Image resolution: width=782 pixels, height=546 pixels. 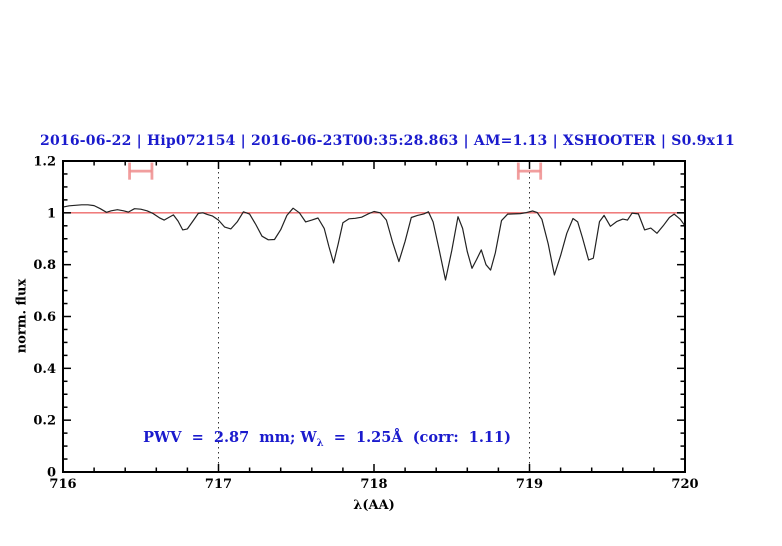 I want to click on svg-text: 716, so click(x=62, y=484).